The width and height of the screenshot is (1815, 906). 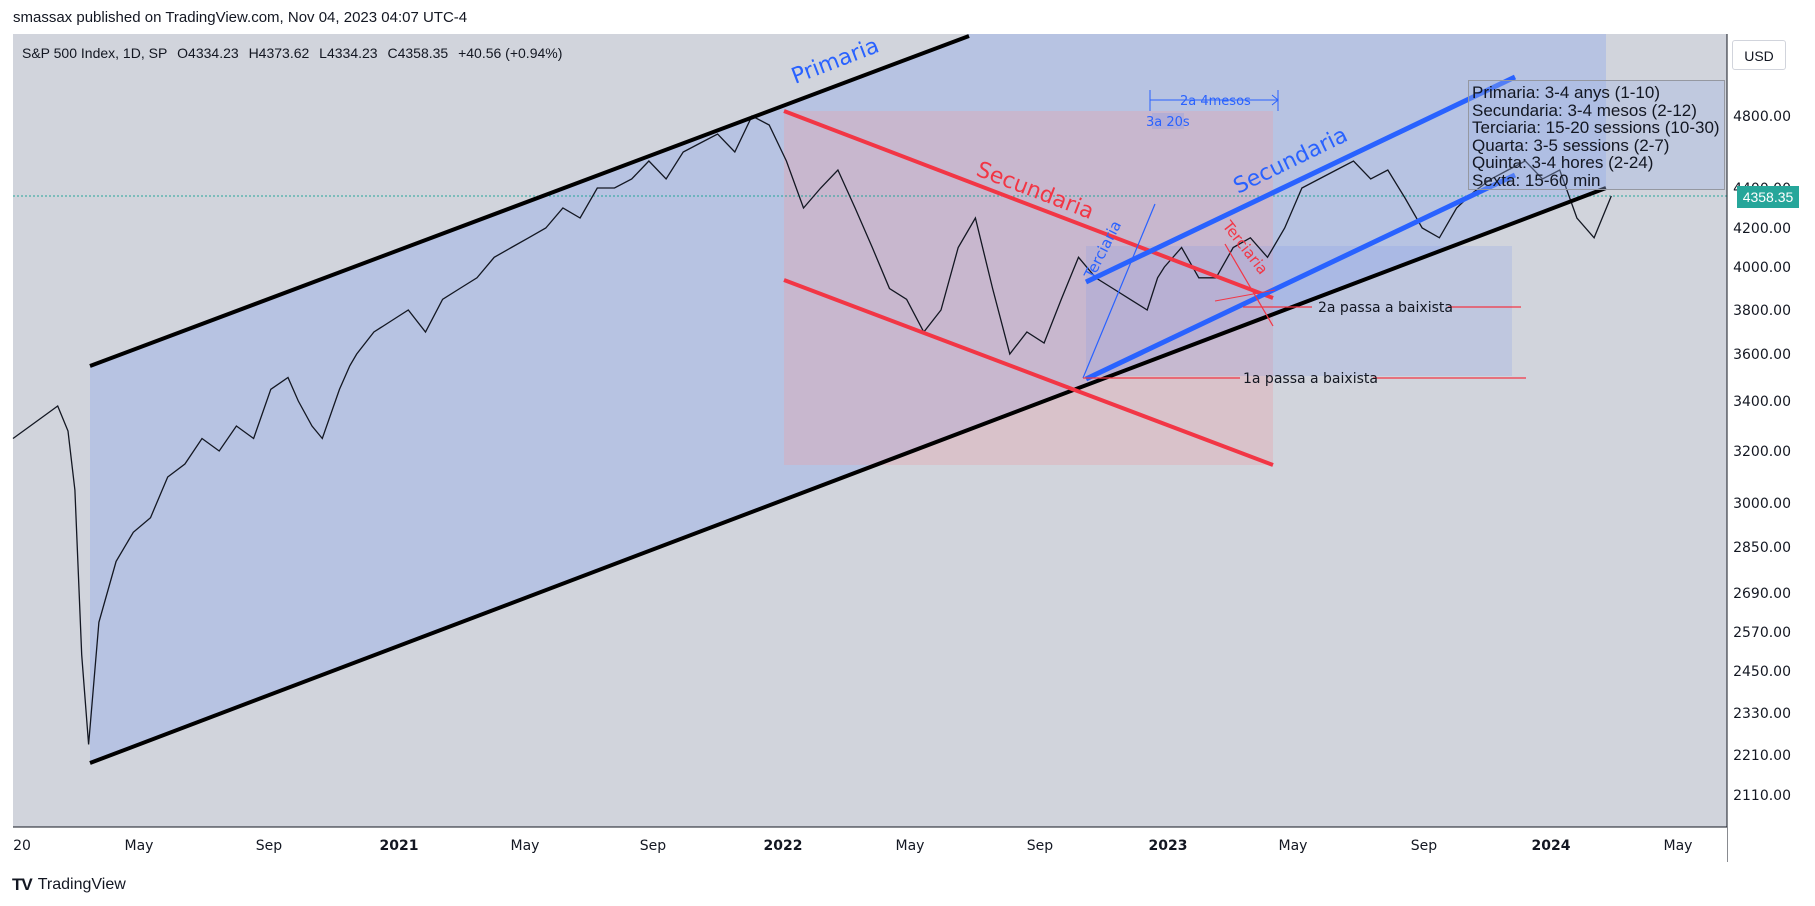 What do you see at coordinates (208, 53) in the screenshot?
I see `legend-open: O4334.23` at bounding box center [208, 53].